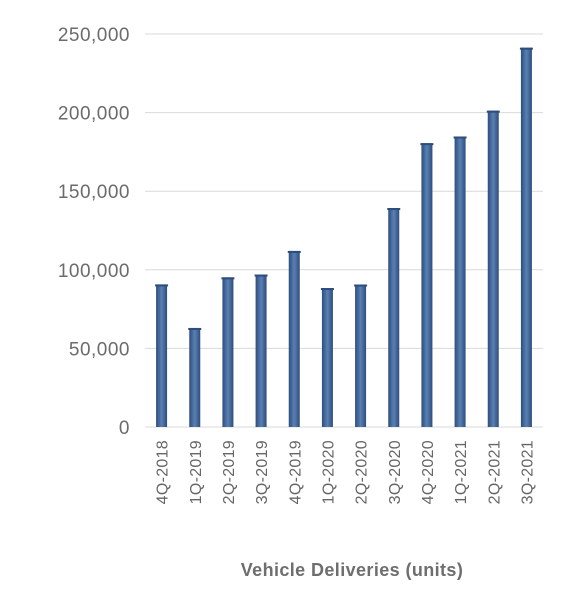 This screenshot has height=592, width=588. Describe the element at coordinates (428, 472) in the screenshot. I see `x-tick-label: 4Q-2020` at that location.